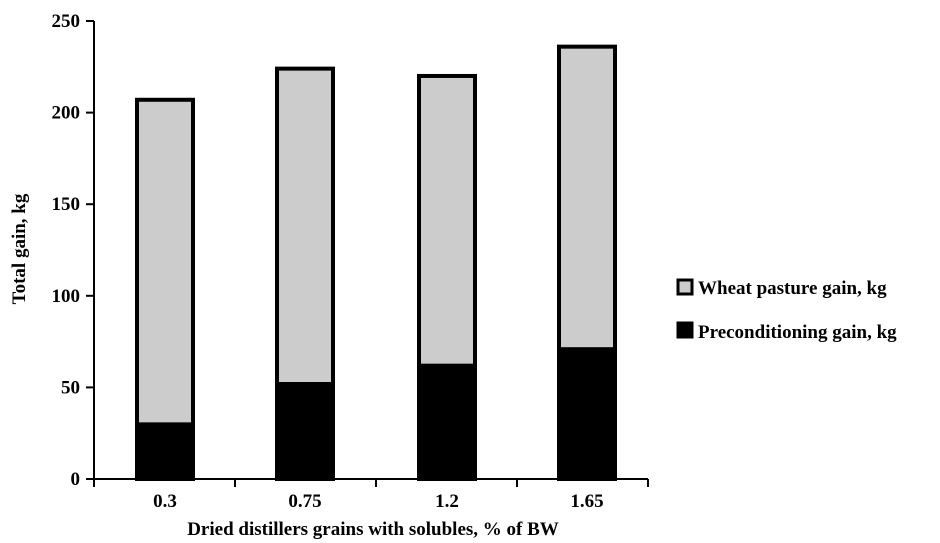 This screenshot has width=940, height=543. What do you see at coordinates (66, 113) in the screenshot?
I see `y-tick-label: 200` at bounding box center [66, 113].